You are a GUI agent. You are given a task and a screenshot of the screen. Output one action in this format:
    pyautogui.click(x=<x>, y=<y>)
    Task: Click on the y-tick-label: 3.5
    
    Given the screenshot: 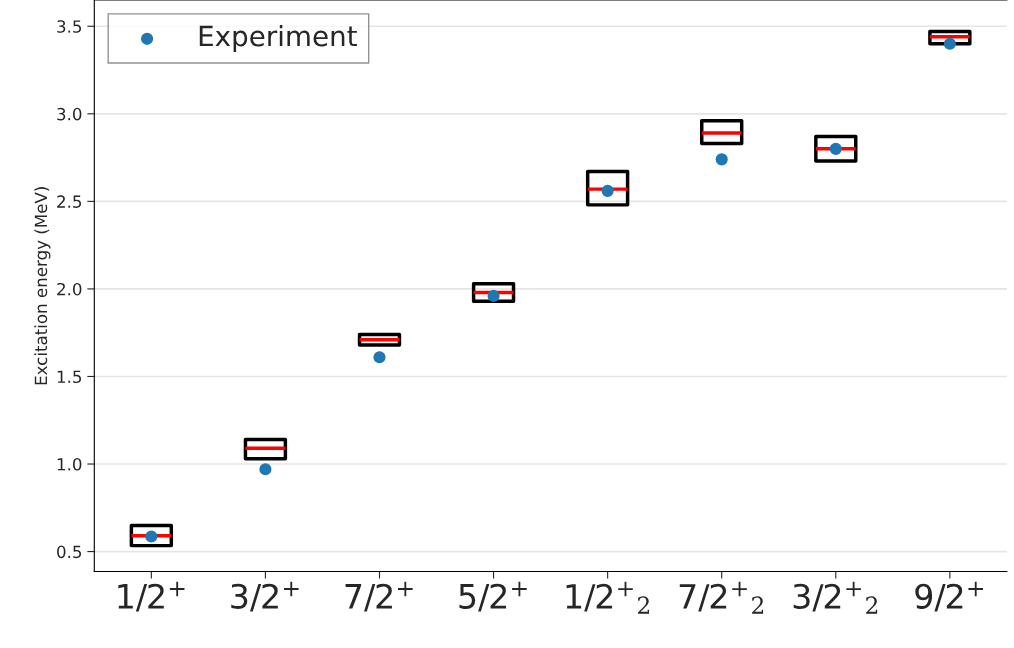 What is the action you would take?
    pyautogui.click(x=69, y=26)
    